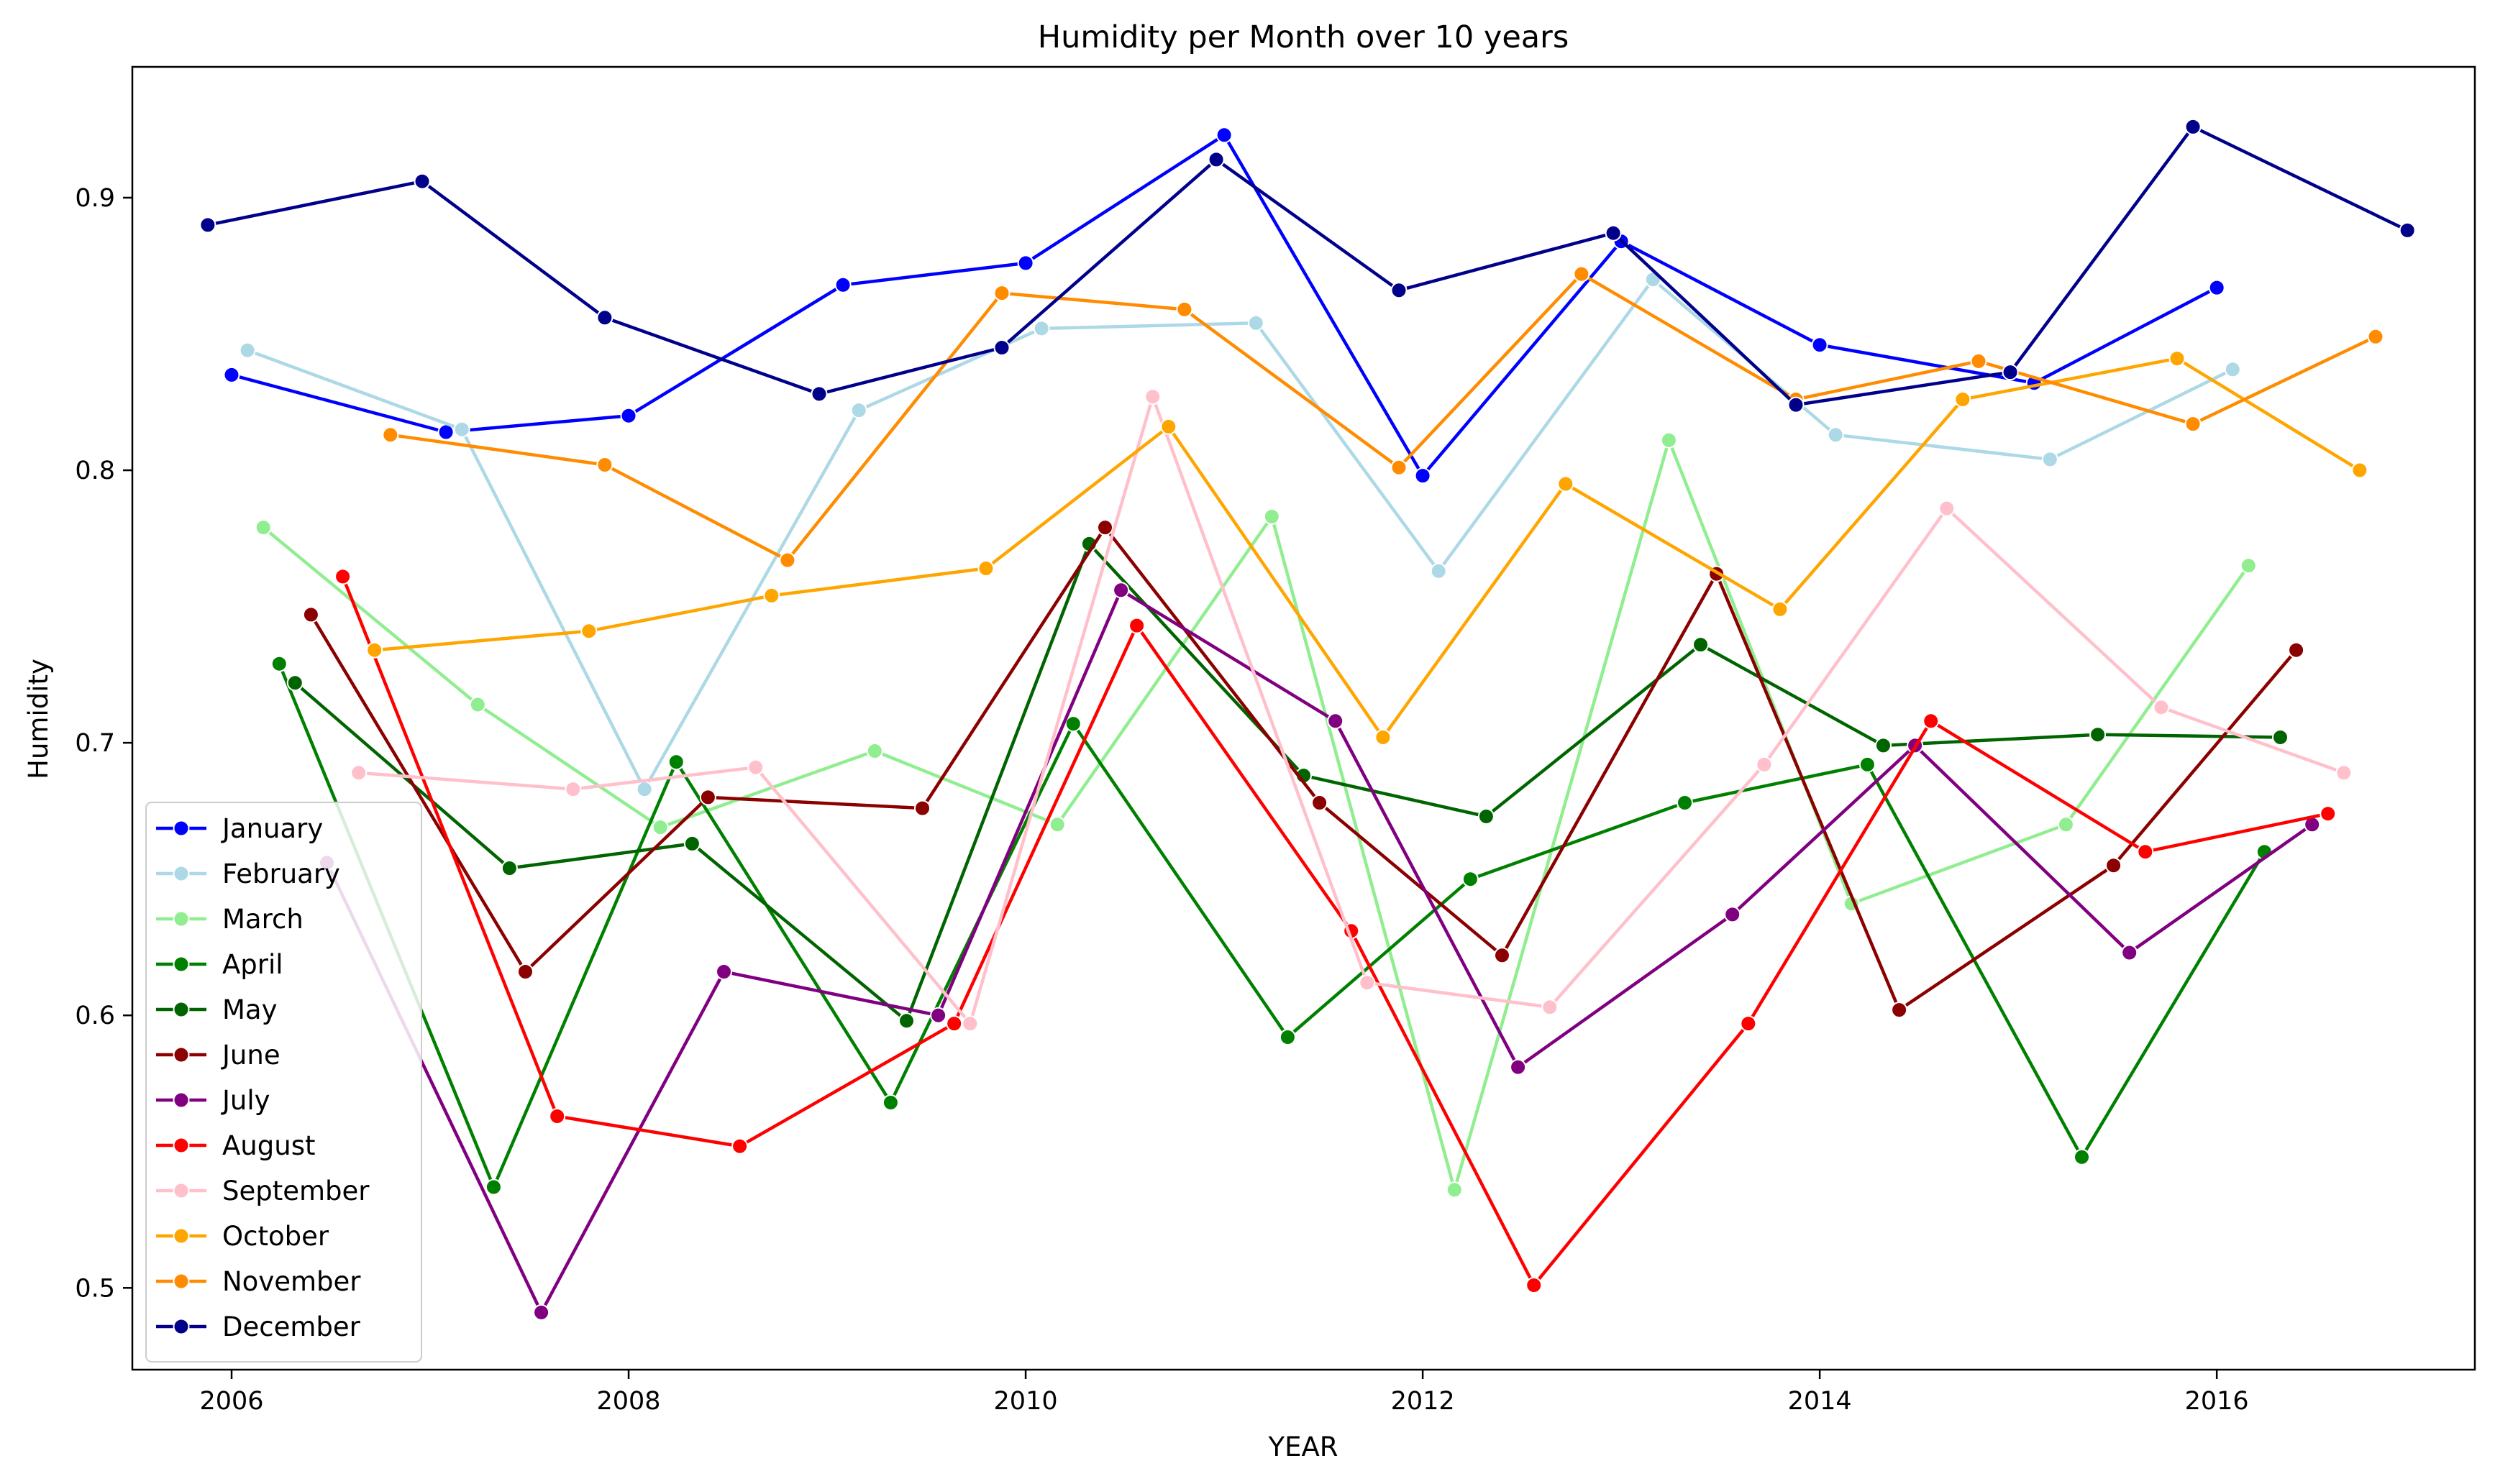  Describe the element at coordinates (2217, 1401) in the screenshot. I see `x-tick-label: 2016` at that location.